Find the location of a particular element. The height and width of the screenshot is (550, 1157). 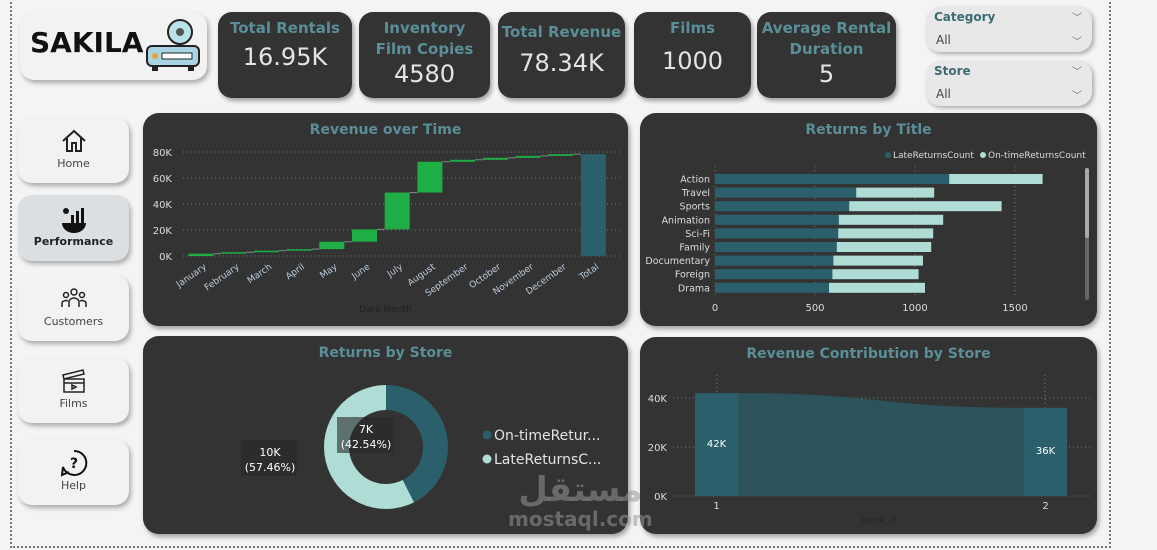

x-tick-label: February is located at coordinates (222, 277).